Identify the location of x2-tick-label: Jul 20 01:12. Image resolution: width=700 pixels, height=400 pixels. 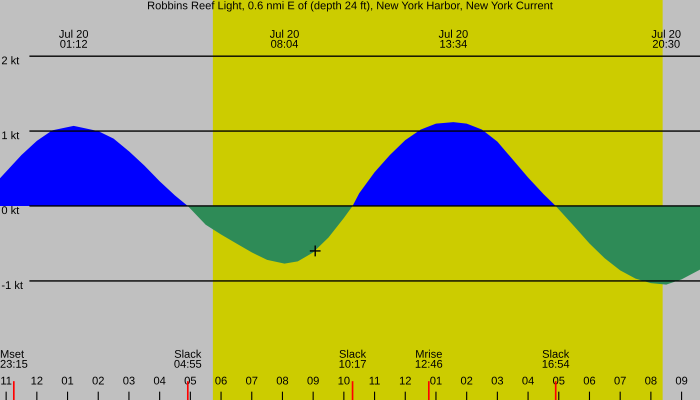
(73, 39).